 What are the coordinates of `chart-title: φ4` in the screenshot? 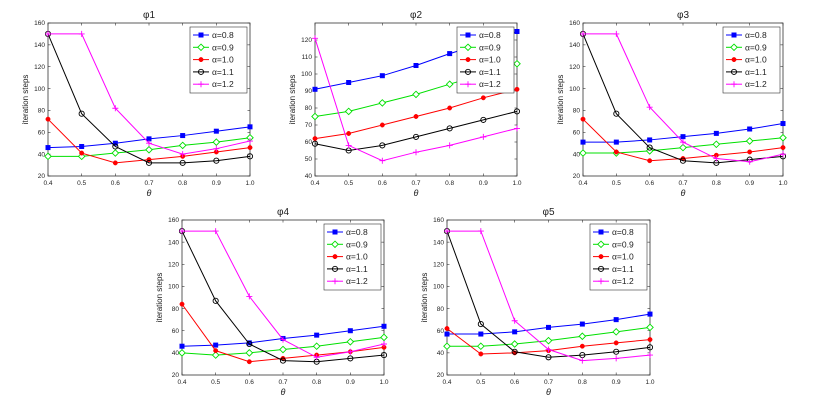 It's located at (283, 212).